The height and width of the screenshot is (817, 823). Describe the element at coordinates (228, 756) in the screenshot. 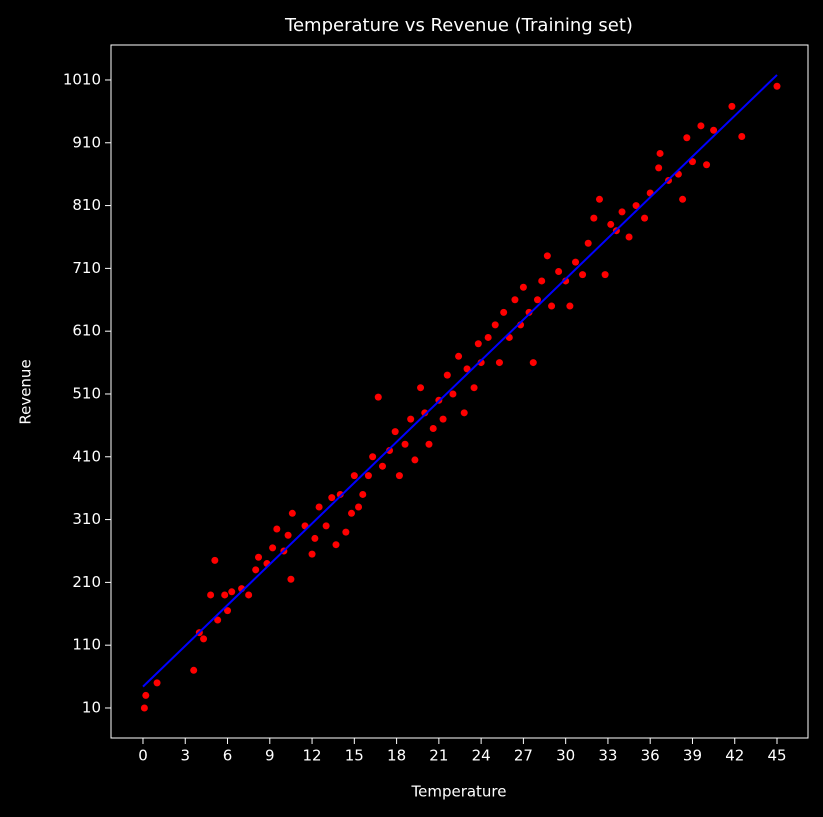

I see `x-tick-label: 6` at that location.